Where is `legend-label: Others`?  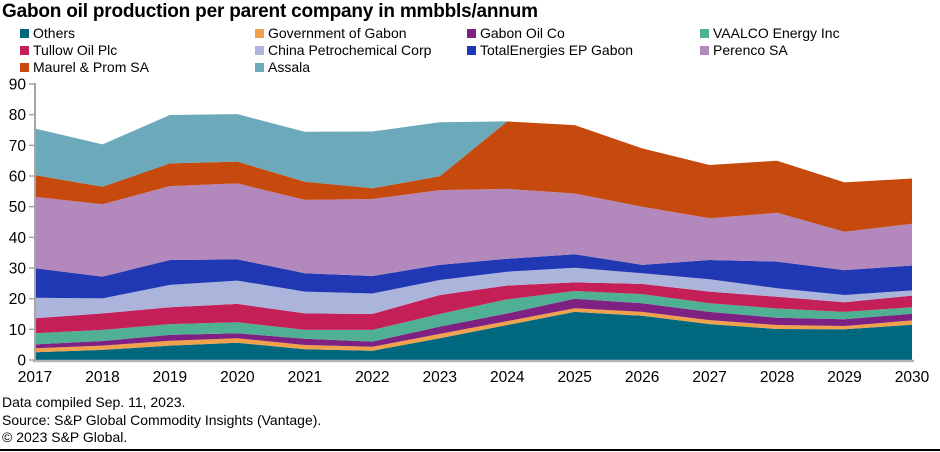
legend-label: Others is located at coordinates (54, 33).